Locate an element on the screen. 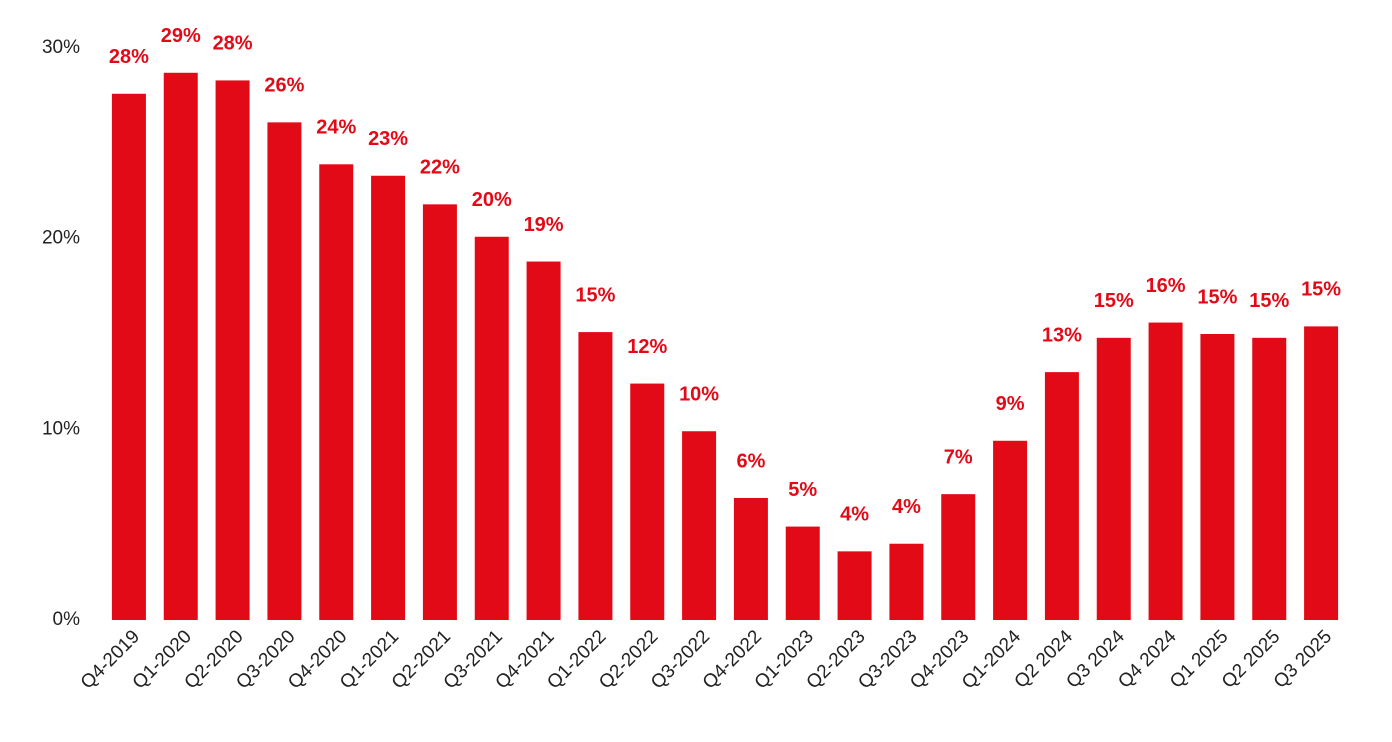 The width and height of the screenshot is (1392, 742). value-label: 20% is located at coordinates (492, 200).